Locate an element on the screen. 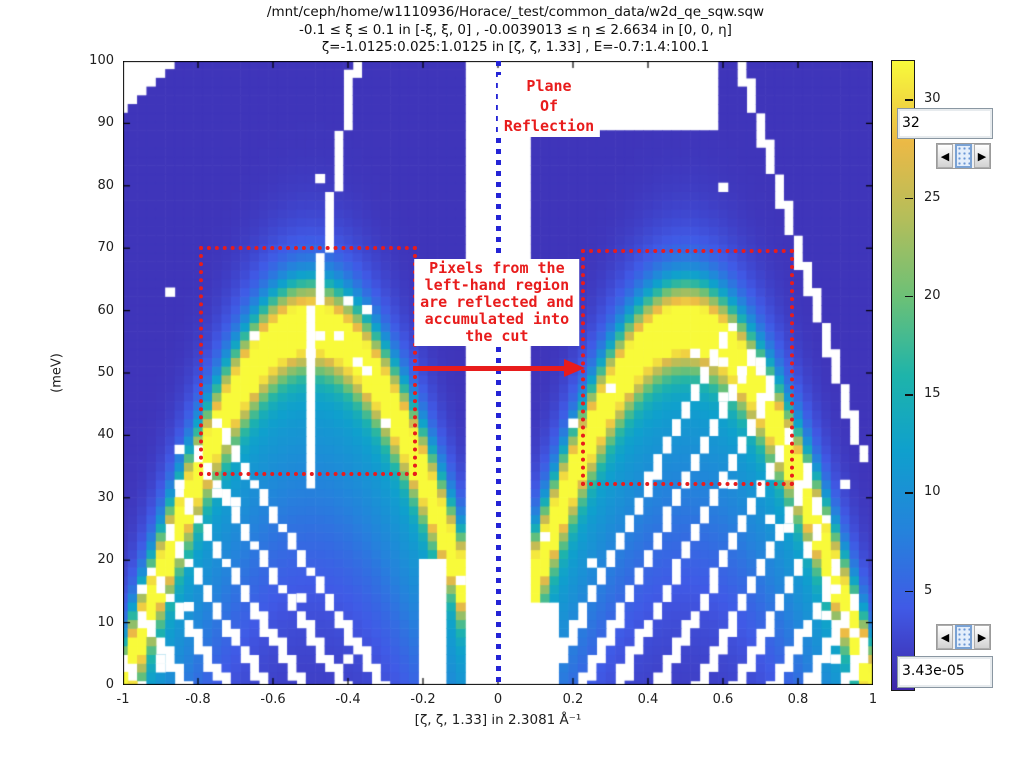  x-tick-label: -0.4 is located at coordinates (348, 699).